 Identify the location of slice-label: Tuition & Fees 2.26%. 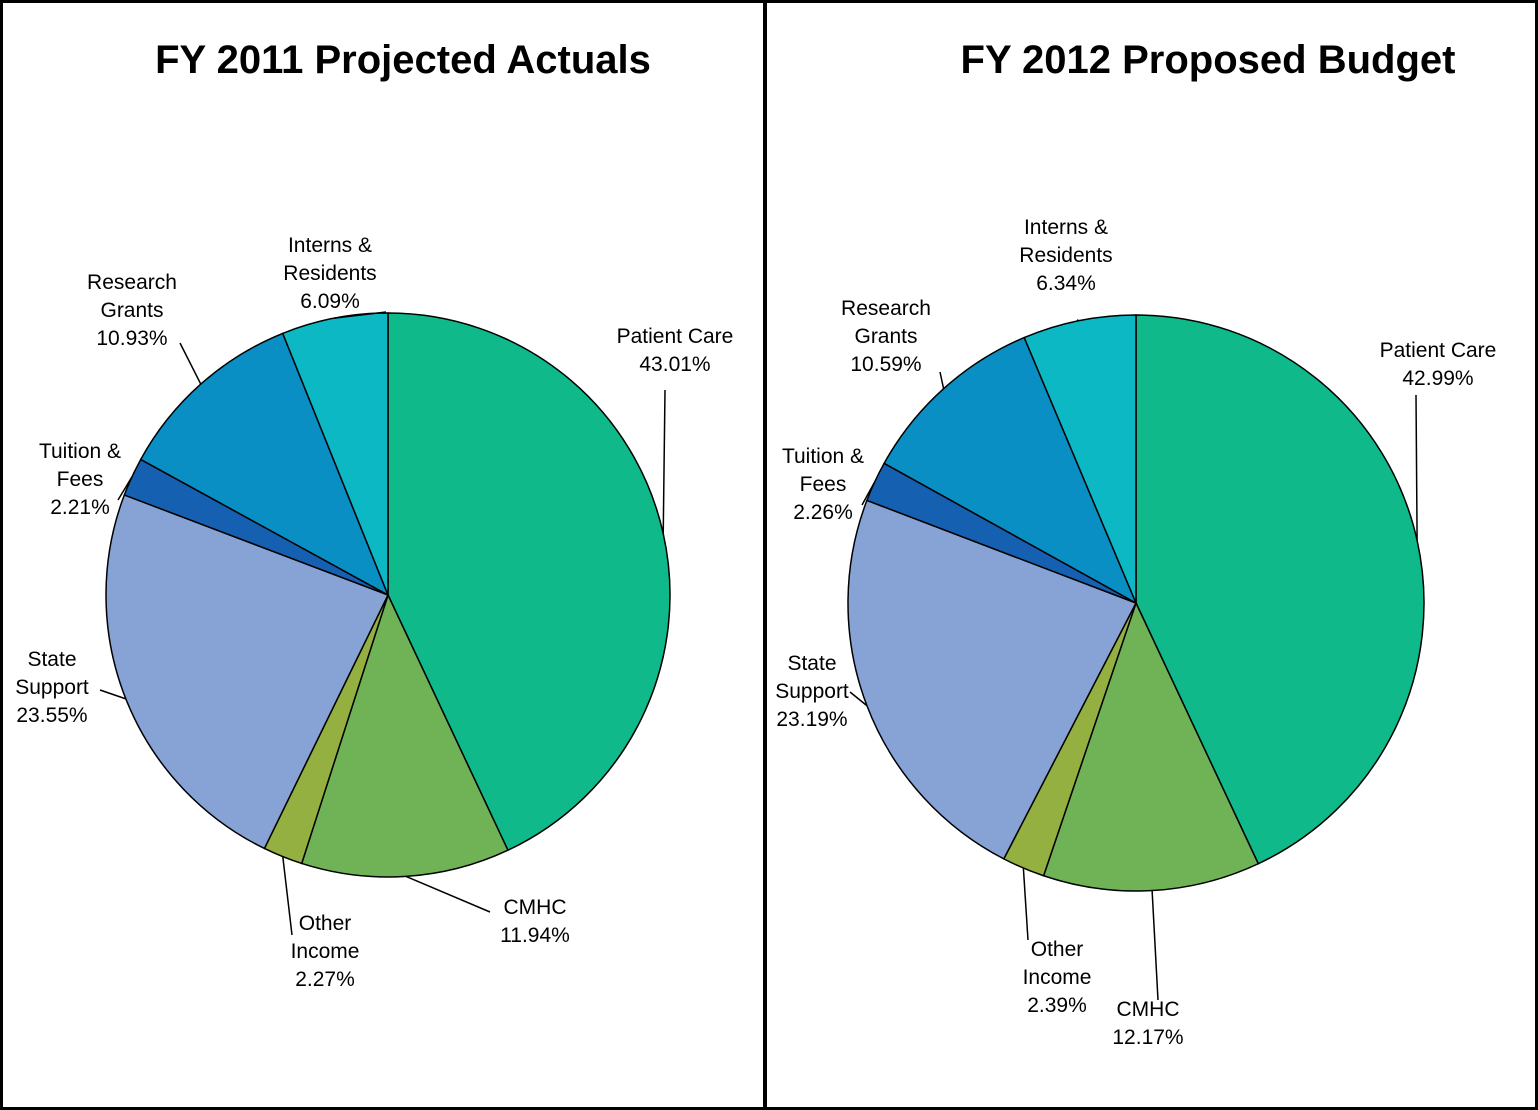
(823, 485).